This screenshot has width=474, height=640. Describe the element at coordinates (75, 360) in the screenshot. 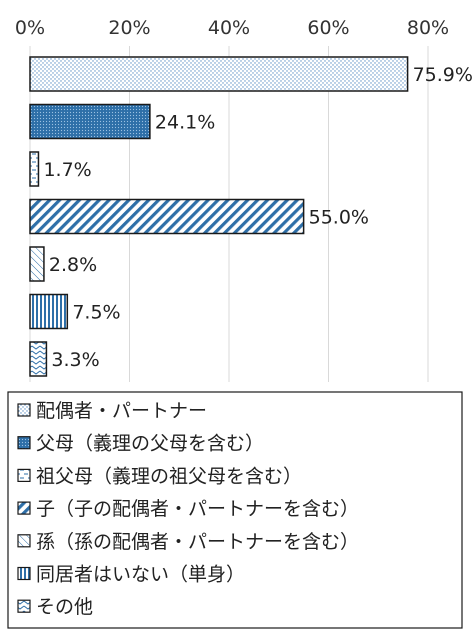

I see `data-label: 3.3%` at that location.